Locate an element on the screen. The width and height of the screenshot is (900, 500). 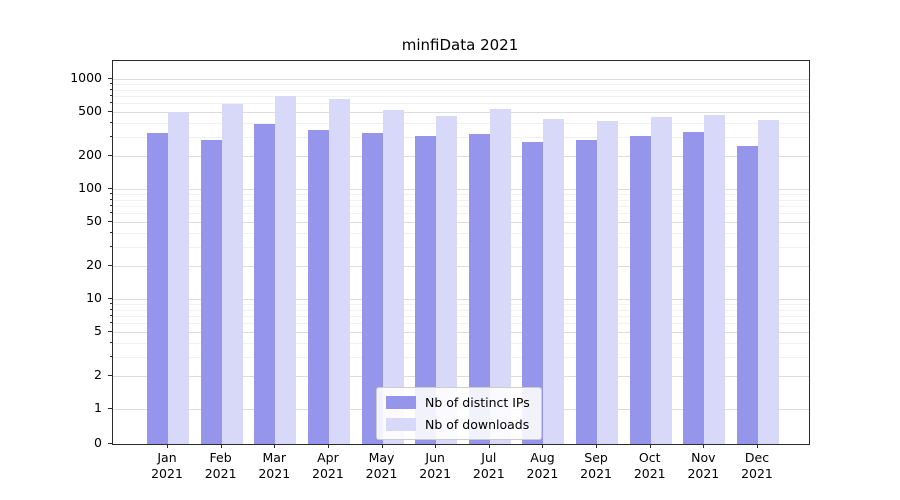
x-tick-label: Dec 2021 is located at coordinates (757, 465).